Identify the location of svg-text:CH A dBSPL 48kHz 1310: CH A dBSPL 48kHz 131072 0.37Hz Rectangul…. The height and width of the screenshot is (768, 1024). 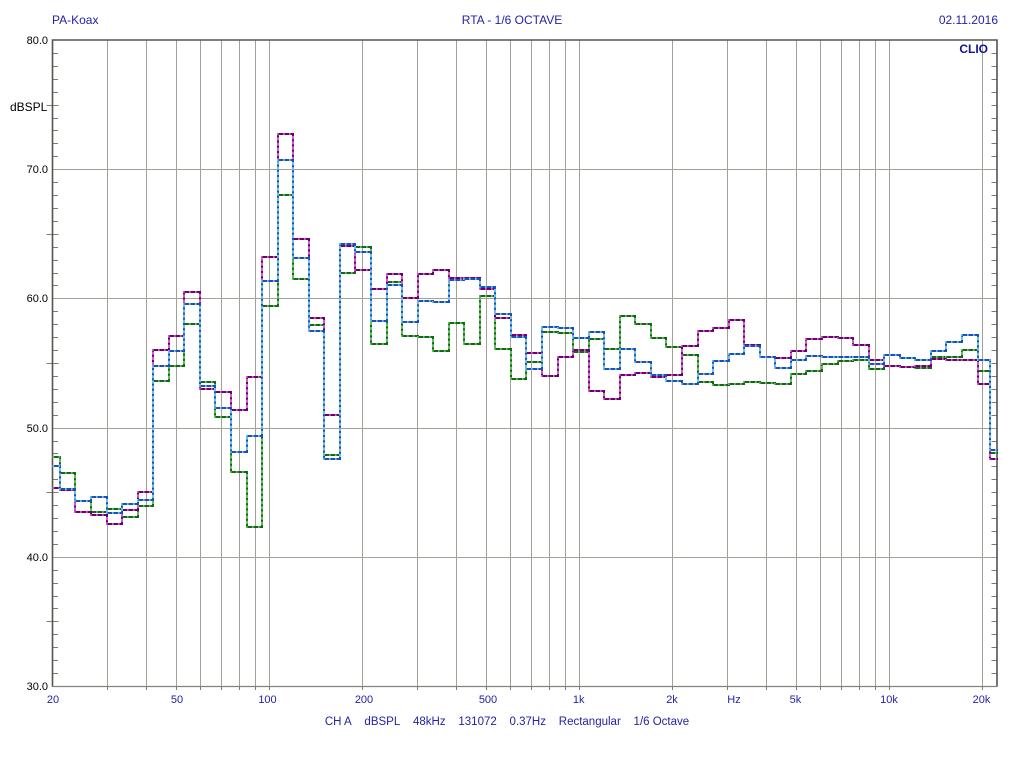
(507, 722).